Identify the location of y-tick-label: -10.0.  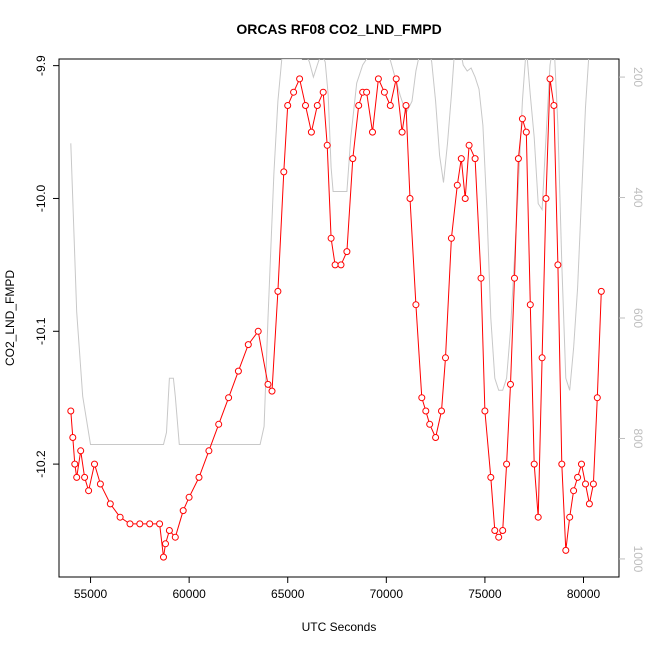
(41, 198).